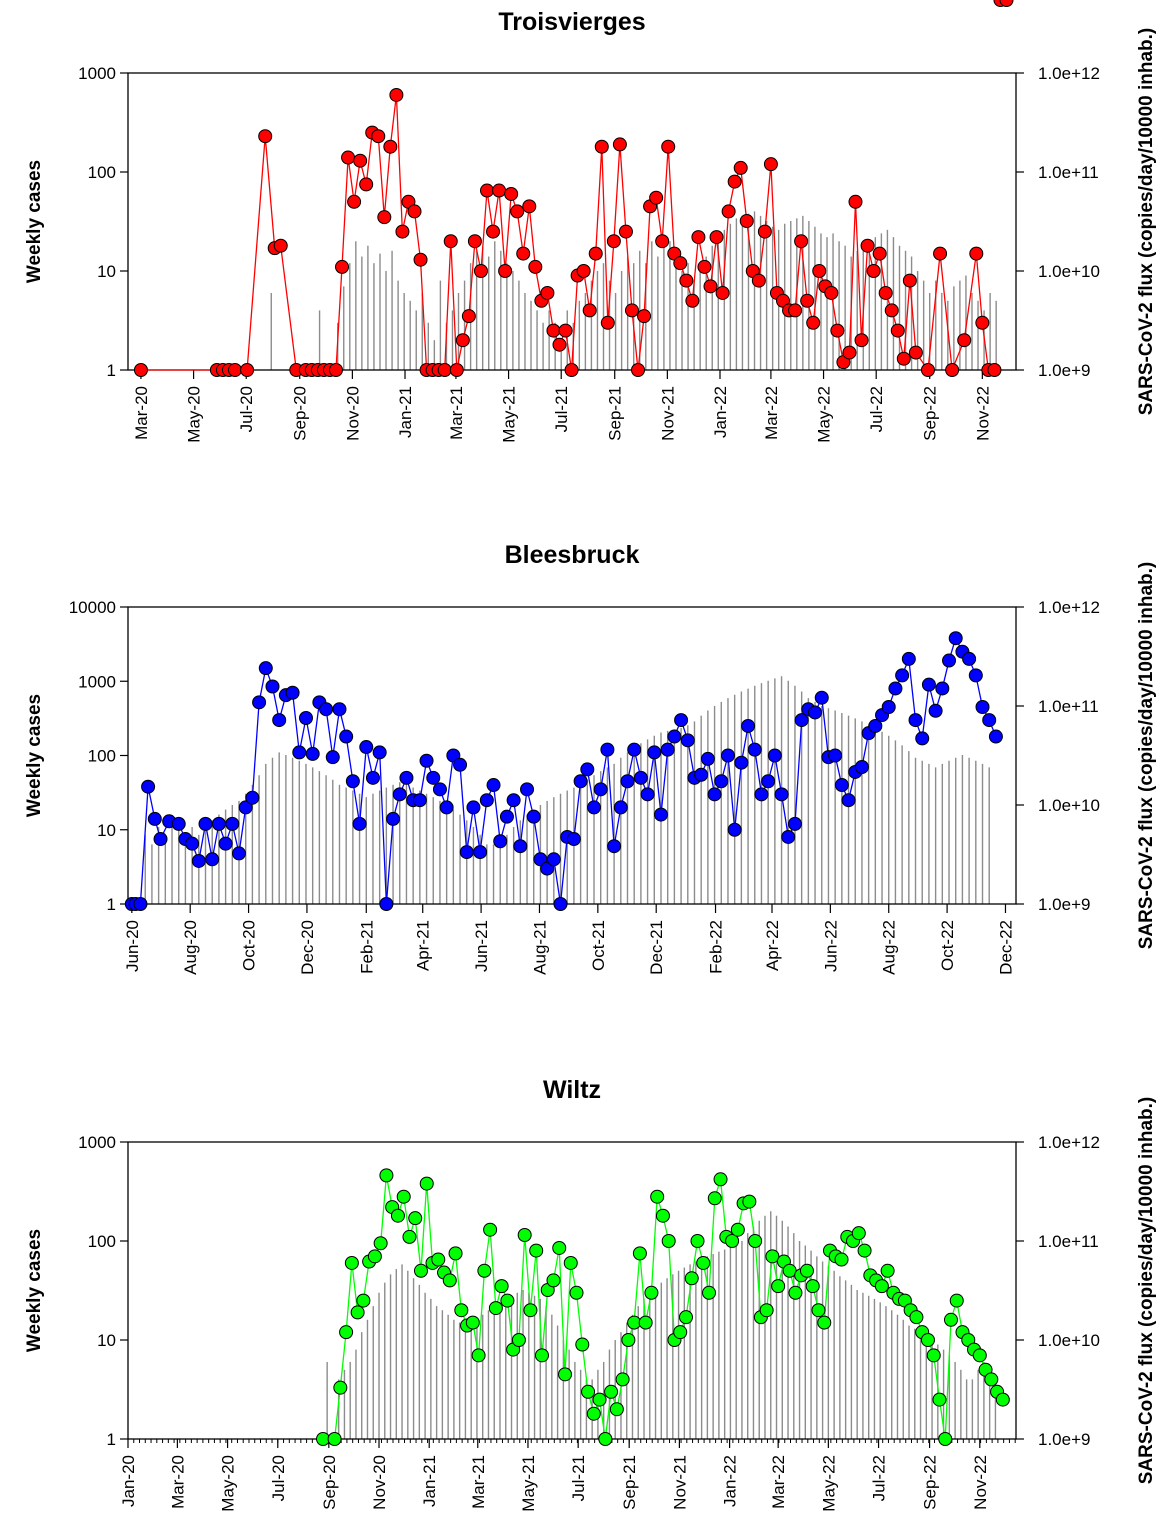  I want to click on x-tick-label: Aug-22, so click(889, 947).